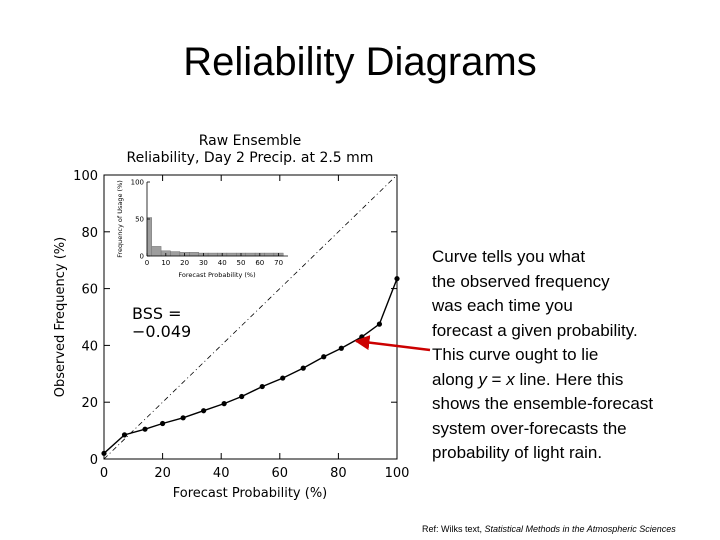 The image size is (720, 540). What do you see at coordinates (338, 473) in the screenshot?
I see `x-tick-label: 80` at bounding box center [338, 473].